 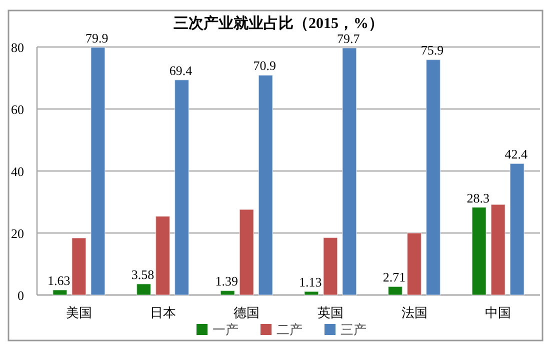 I want to click on data-label: 1.63, so click(x=59, y=280).